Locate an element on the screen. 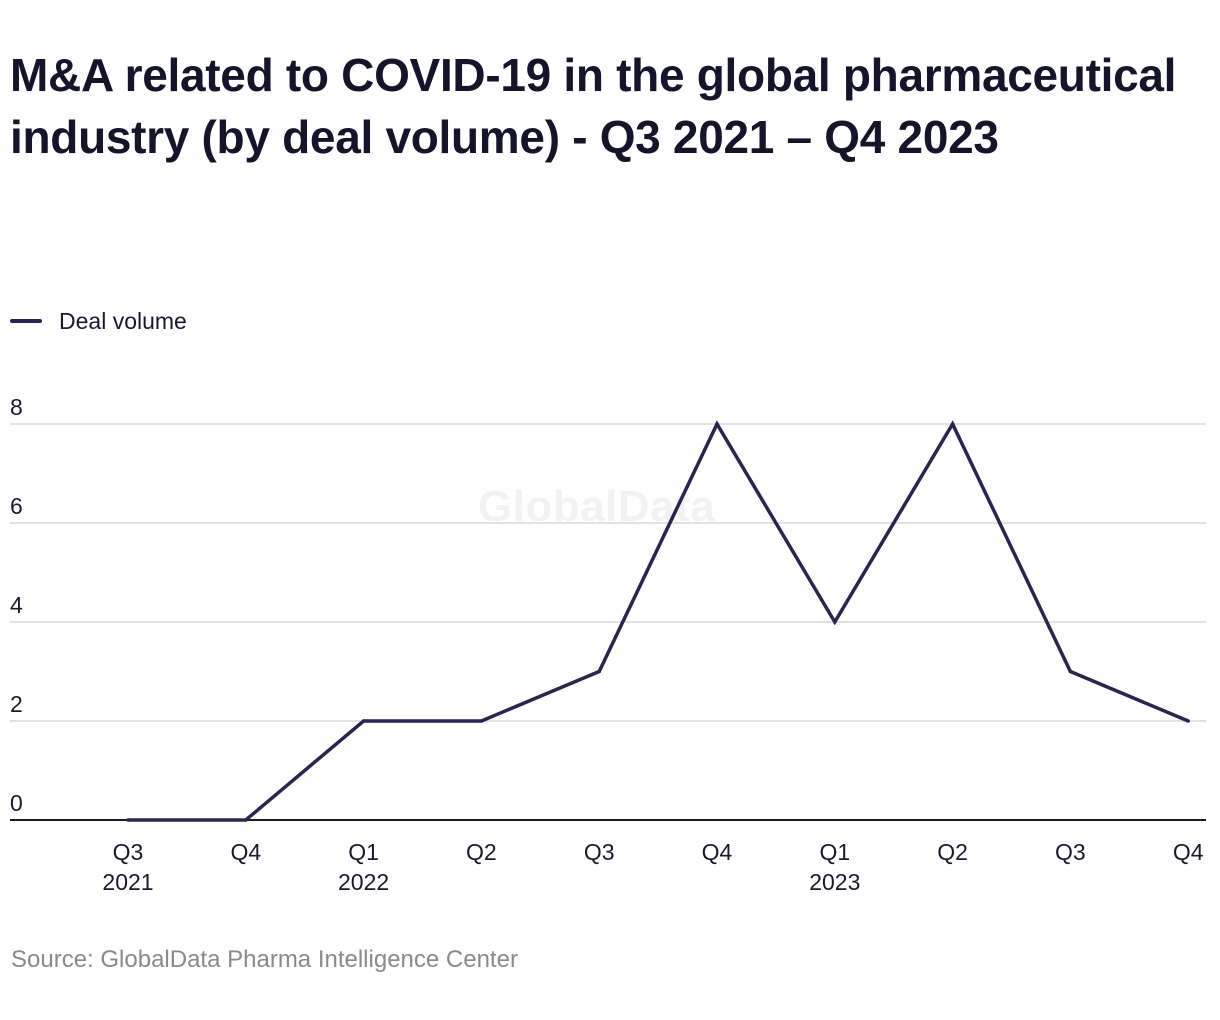 This screenshot has height=1020, width=1220. y-tick-label: 4 is located at coordinates (16, 605).